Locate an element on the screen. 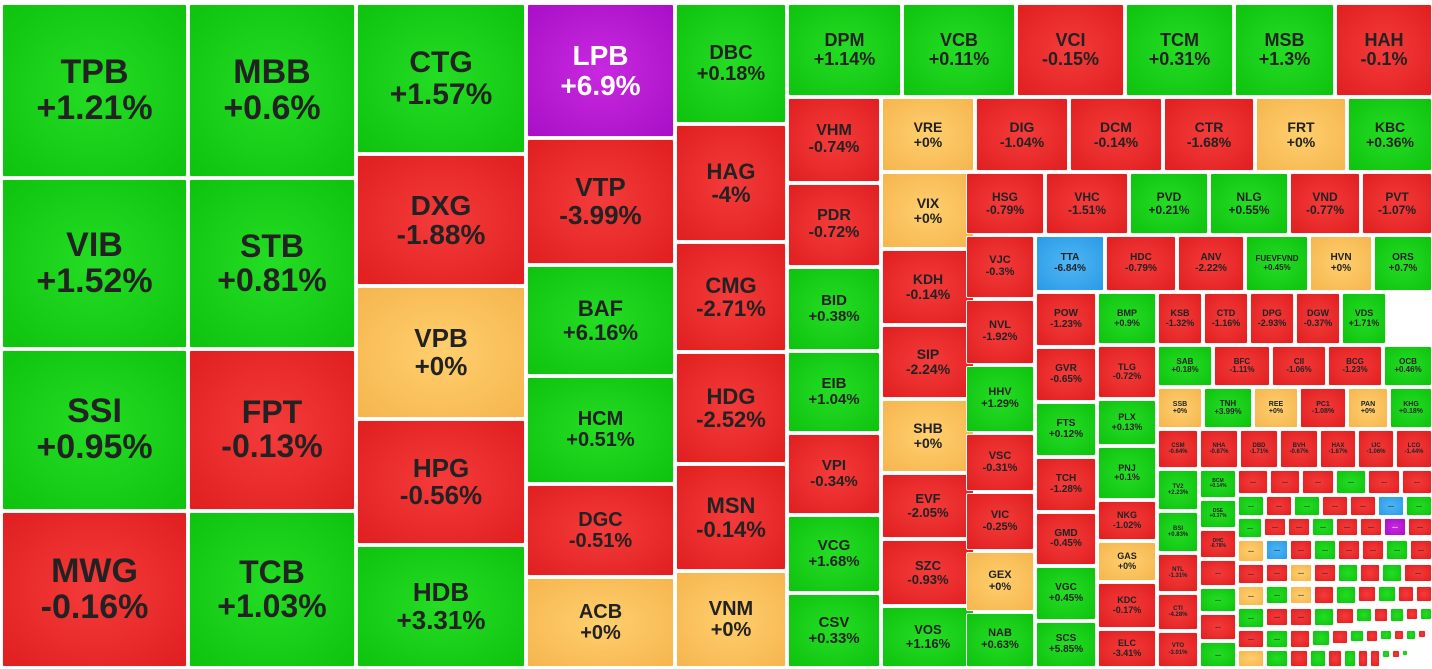 The image size is (1432, 669). tile-vgc: VGC +0.45% is located at coordinates (1066, 593).